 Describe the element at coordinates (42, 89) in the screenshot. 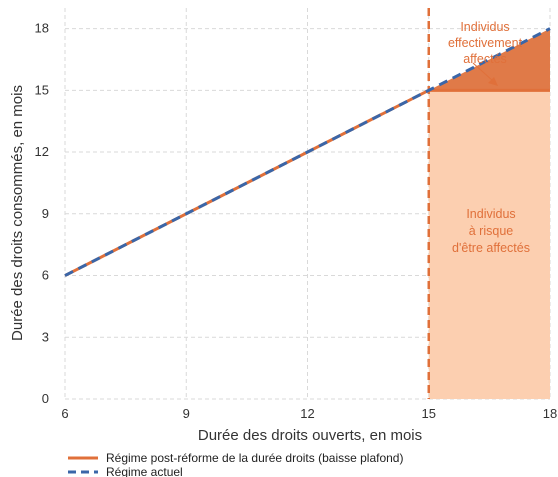

I see `y-tick-label-15: 15` at that location.